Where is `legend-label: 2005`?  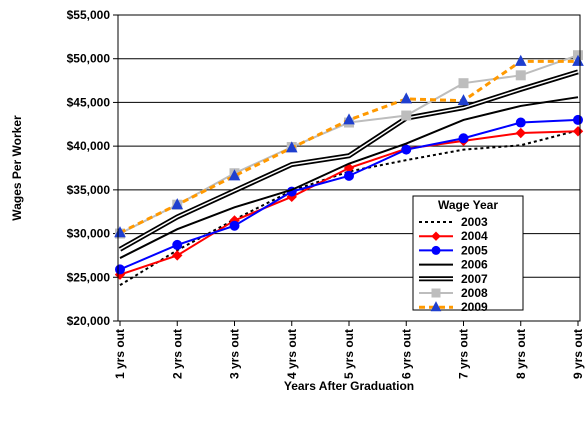 legend-label: 2005 is located at coordinates (474, 250).